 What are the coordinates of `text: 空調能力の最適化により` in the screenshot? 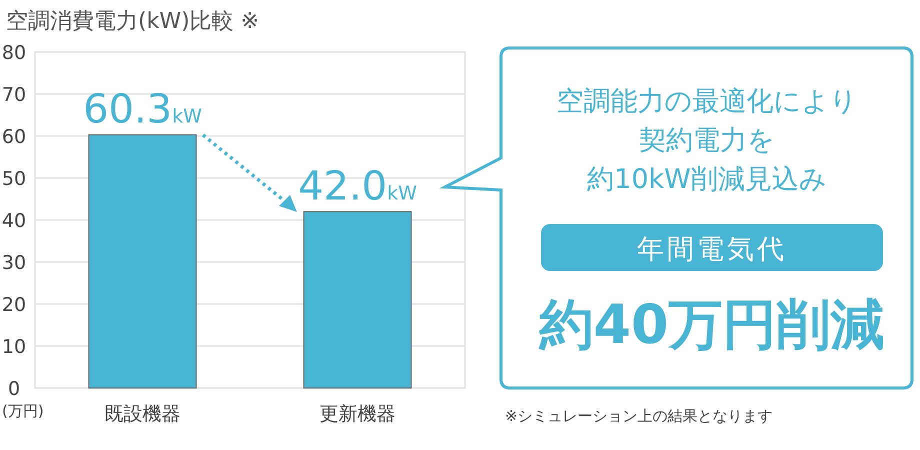 It's located at (707, 101).